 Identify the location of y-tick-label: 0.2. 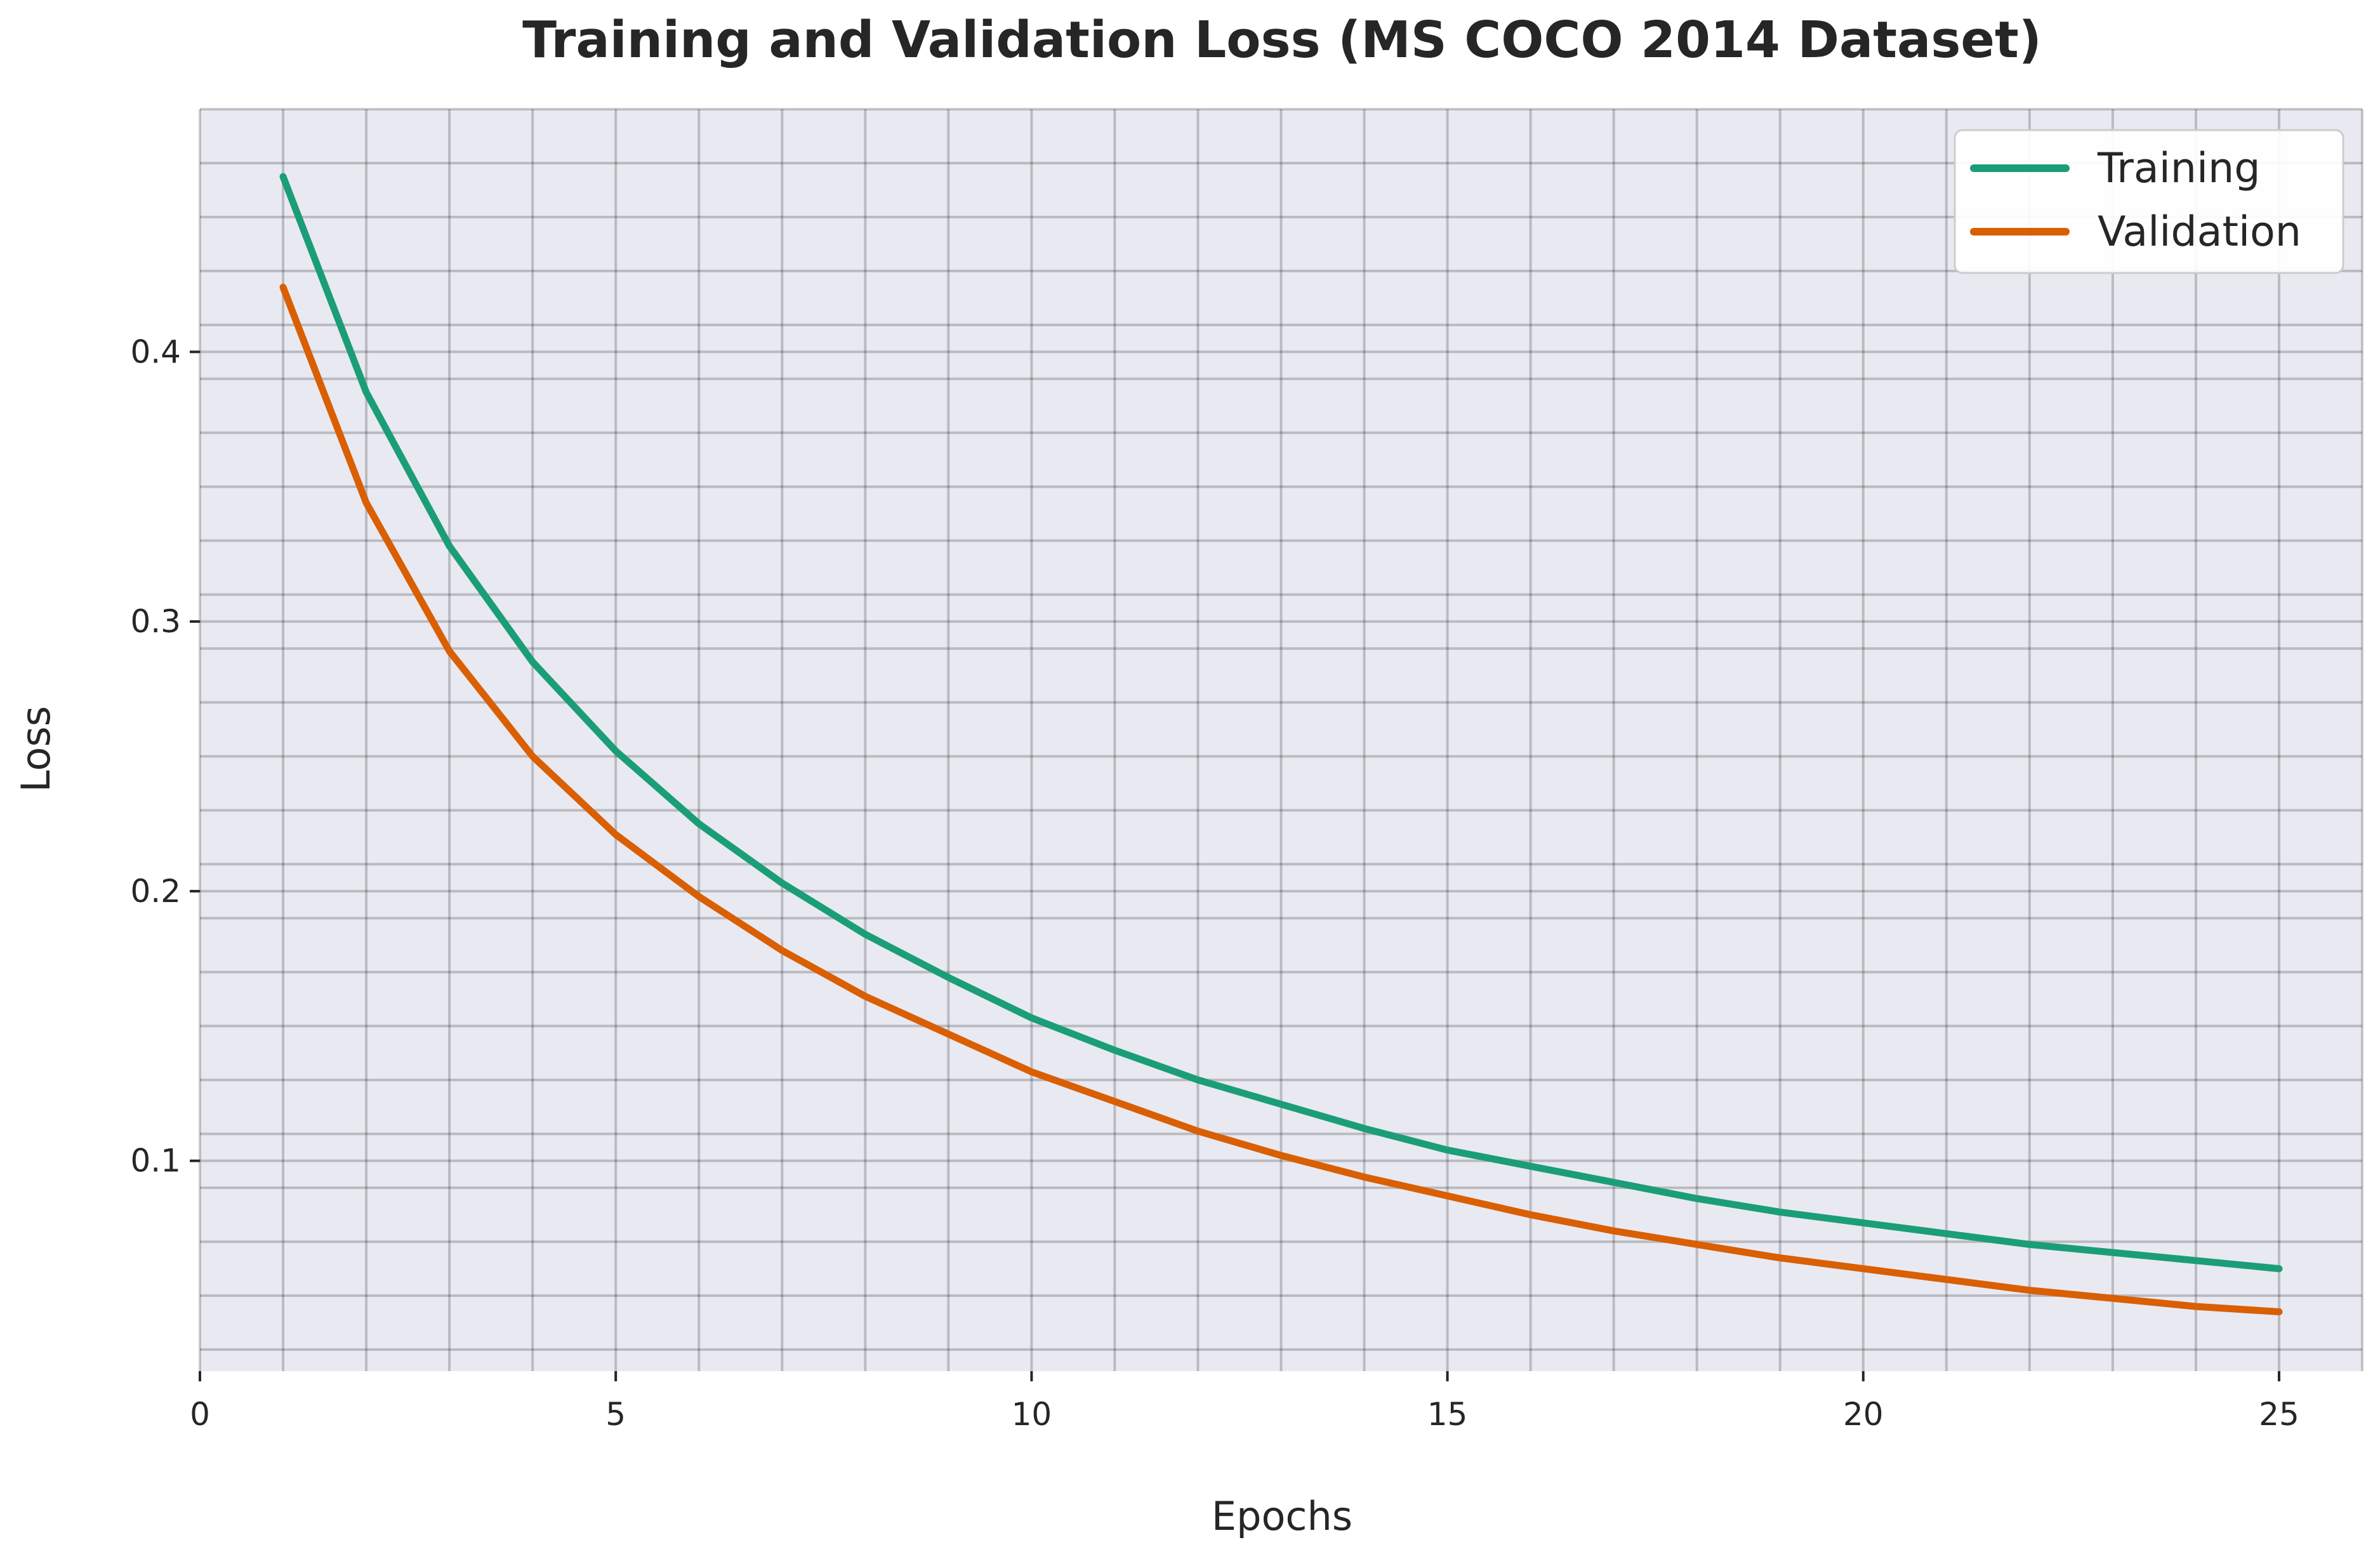
(155, 891).